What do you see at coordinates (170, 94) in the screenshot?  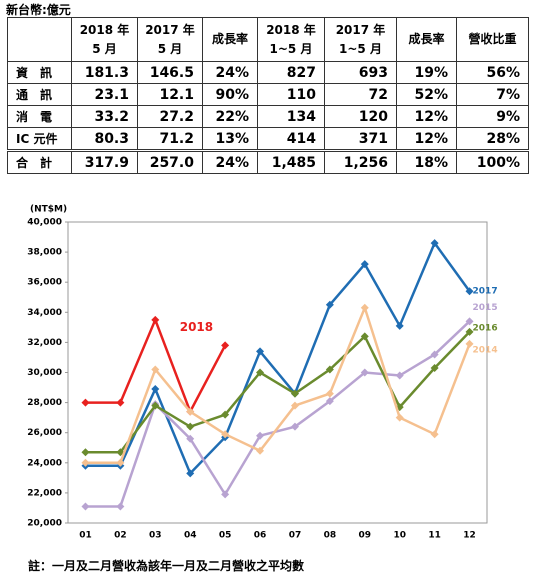 I see `table-cell: 12.1` at bounding box center [170, 94].